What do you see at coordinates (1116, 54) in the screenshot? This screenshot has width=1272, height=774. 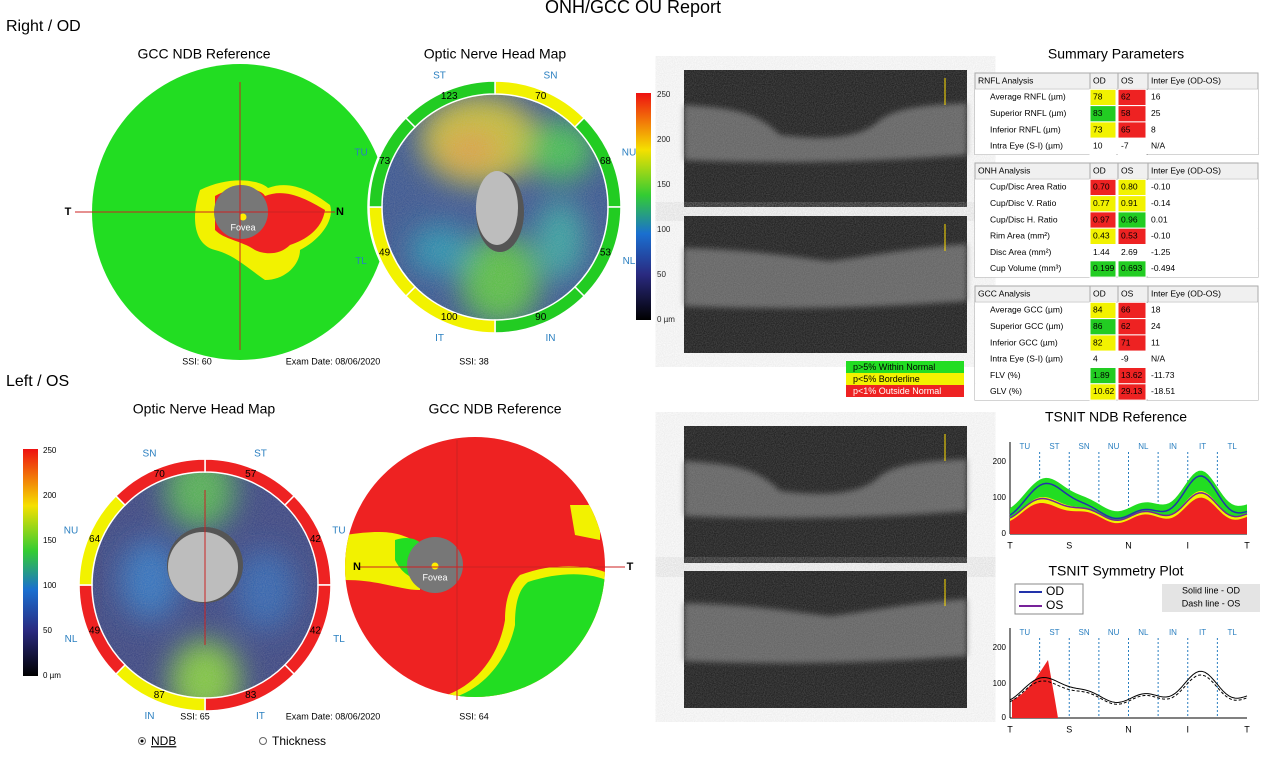 I see `summary-title: Summary Parameters` at bounding box center [1116, 54].